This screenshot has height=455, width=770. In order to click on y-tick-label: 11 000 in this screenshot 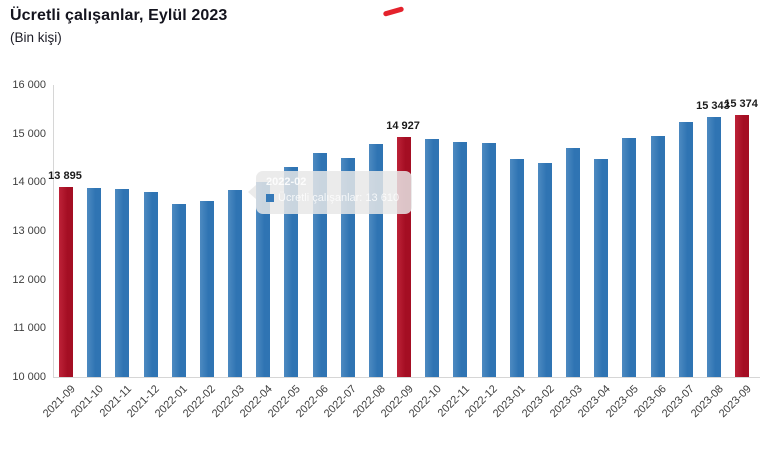, I will do `click(29, 328)`.